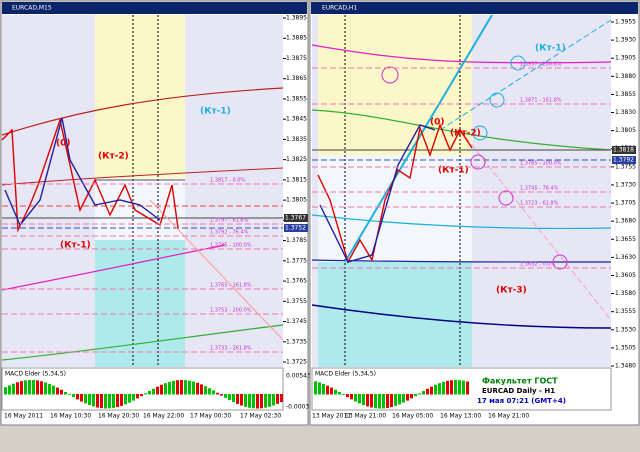 The width and height of the screenshot is (640, 452). Describe the element at coordinates (298, 376) in the screenshot. I see `macd-label: 0.00543` at that location.